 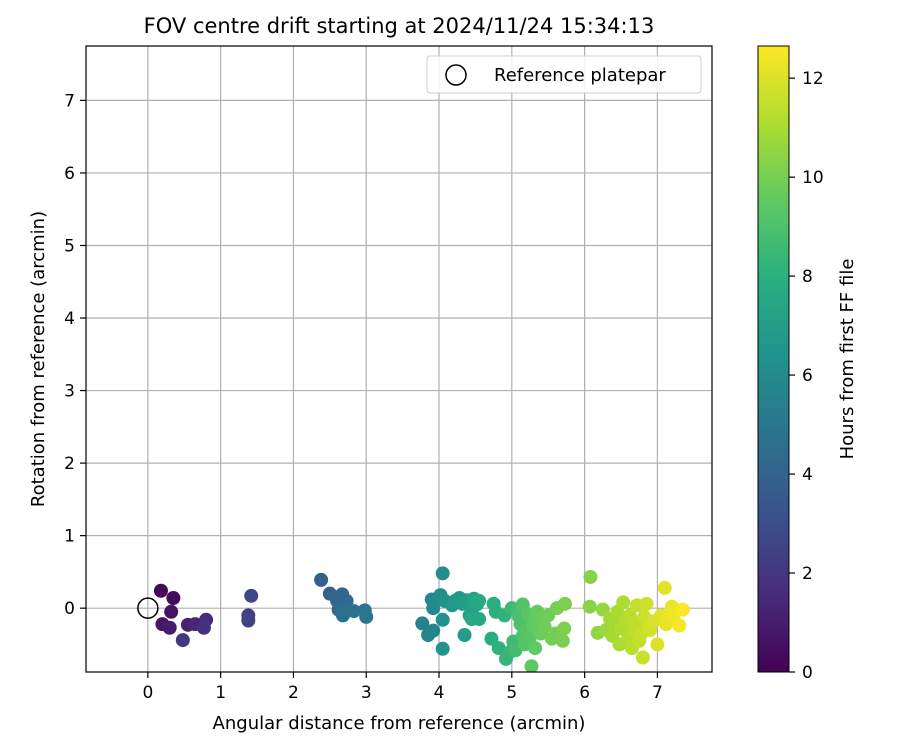 What do you see at coordinates (399, 723) in the screenshot?
I see `x-axis-label: Angular distance from reference (arcmin)` at bounding box center [399, 723].